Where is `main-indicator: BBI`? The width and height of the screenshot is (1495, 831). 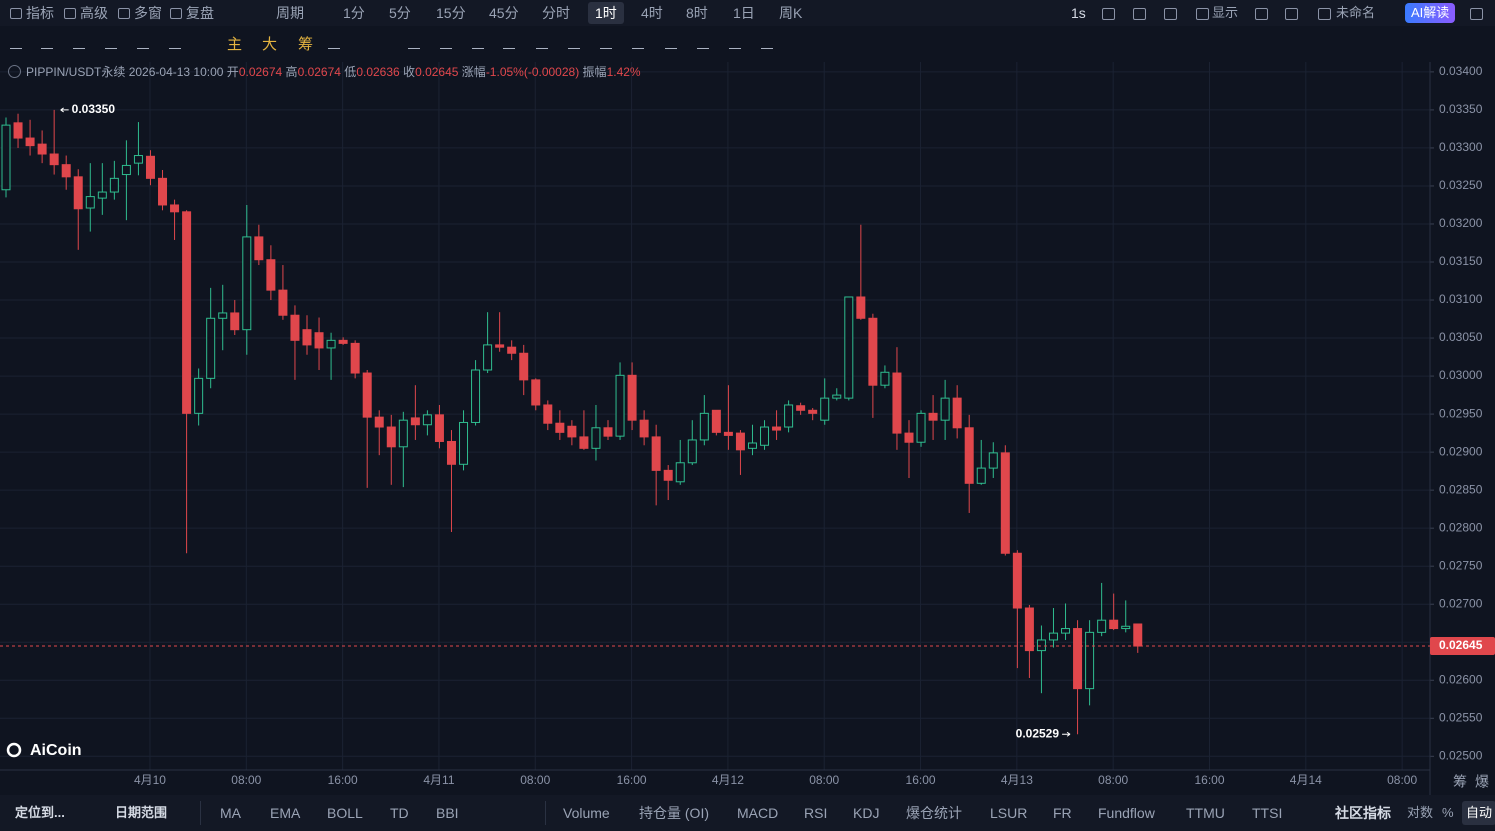 main-indicator: BBI is located at coordinates (447, 813).